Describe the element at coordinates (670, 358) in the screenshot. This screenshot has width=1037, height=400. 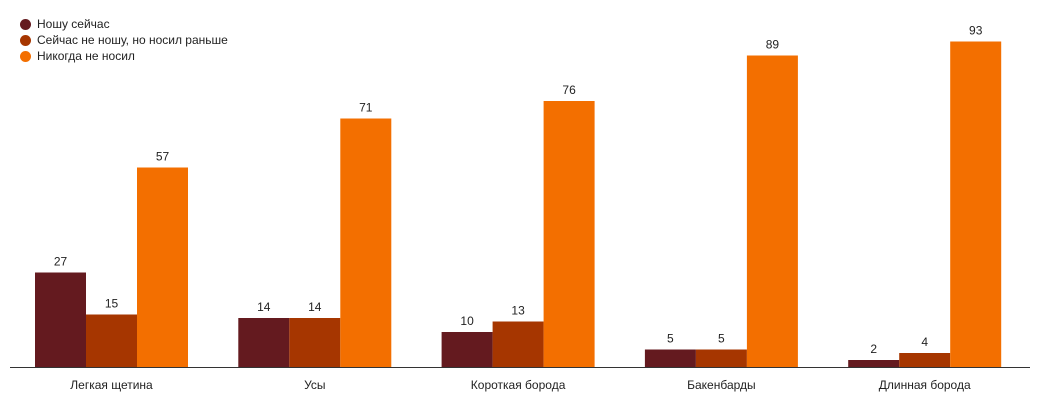
I see `bar-s0-c3` at that location.